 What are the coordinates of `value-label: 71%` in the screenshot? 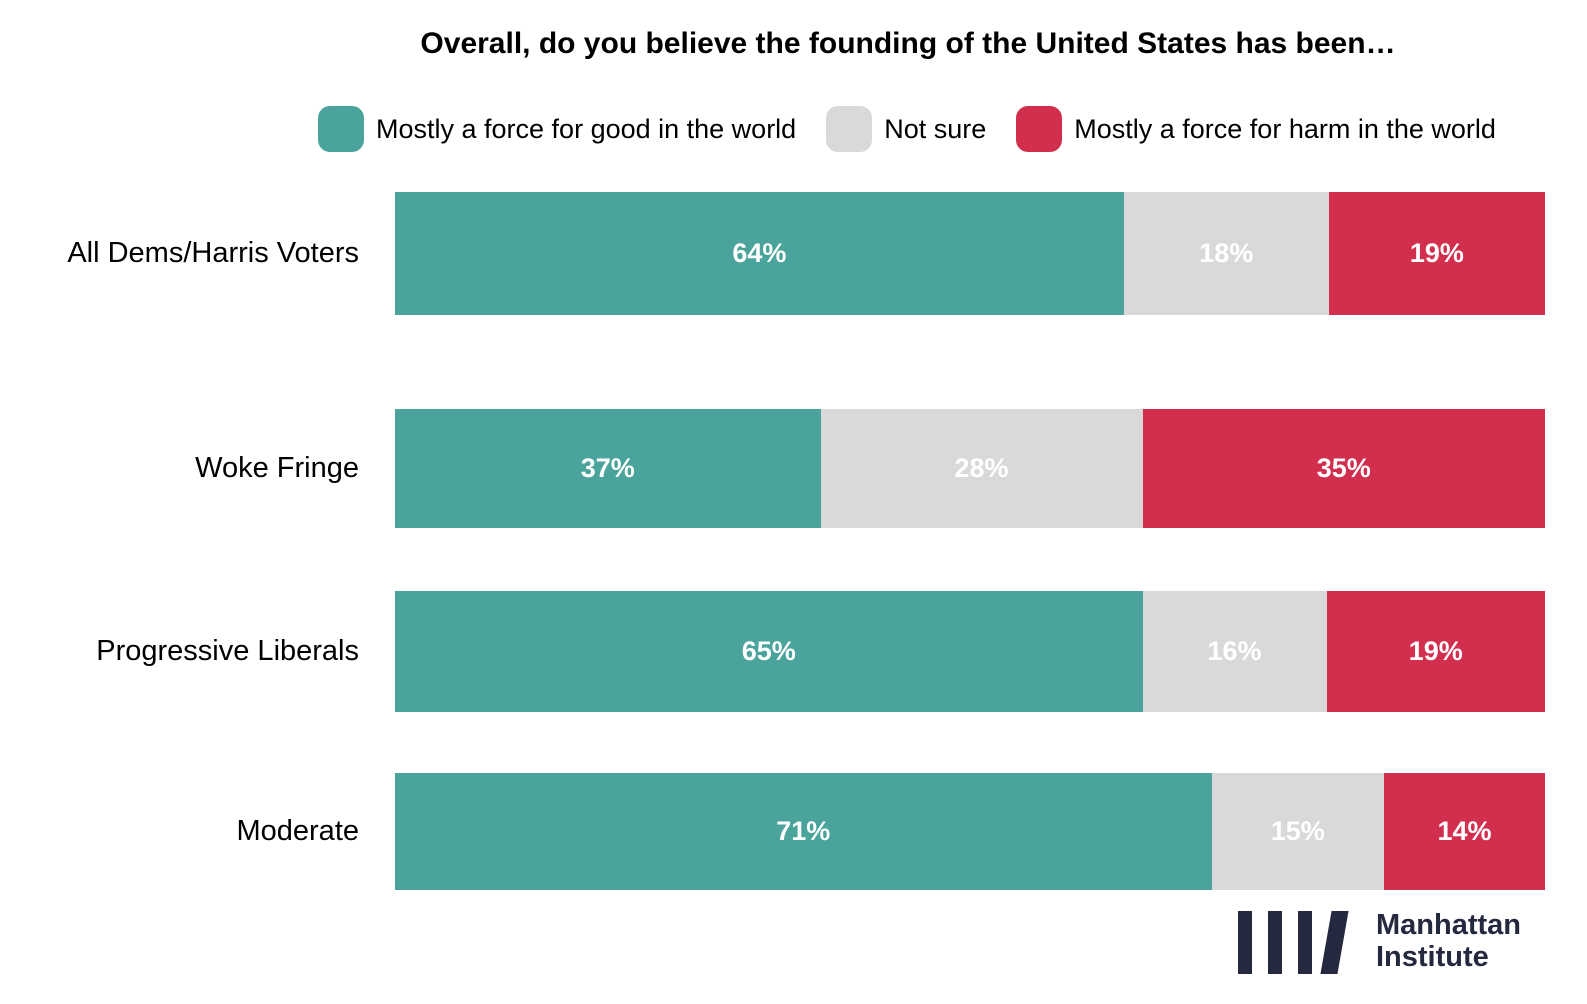 It's located at (803, 831).